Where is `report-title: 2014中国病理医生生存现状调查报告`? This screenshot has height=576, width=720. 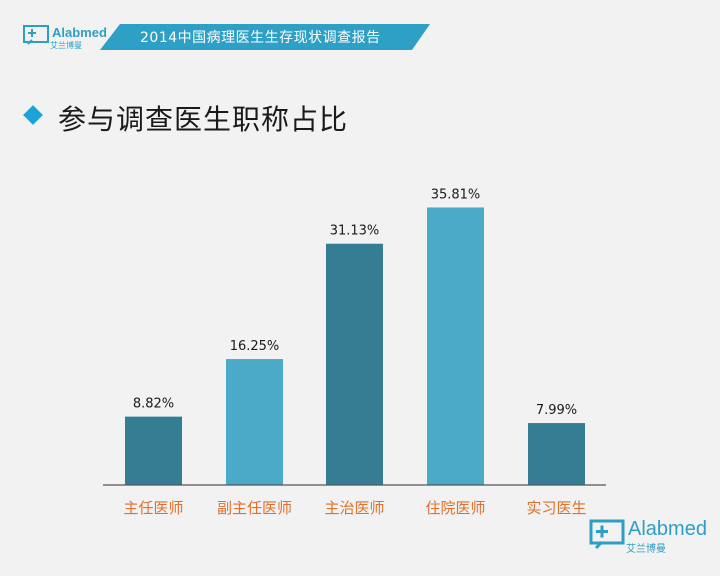
report-title: 2014中国病理医生生存现状调查报告 is located at coordinates (260, 38).